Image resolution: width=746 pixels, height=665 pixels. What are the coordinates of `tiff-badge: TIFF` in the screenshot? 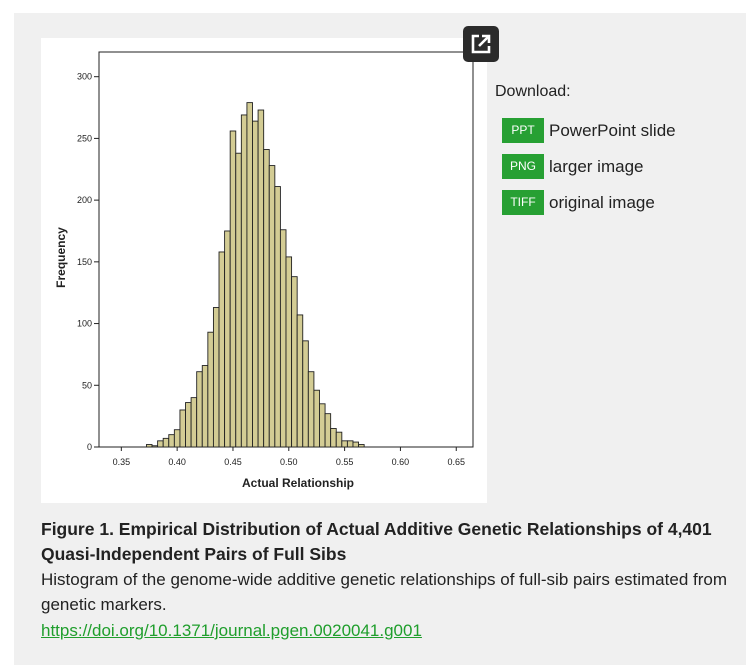 It's located at (523, 202).